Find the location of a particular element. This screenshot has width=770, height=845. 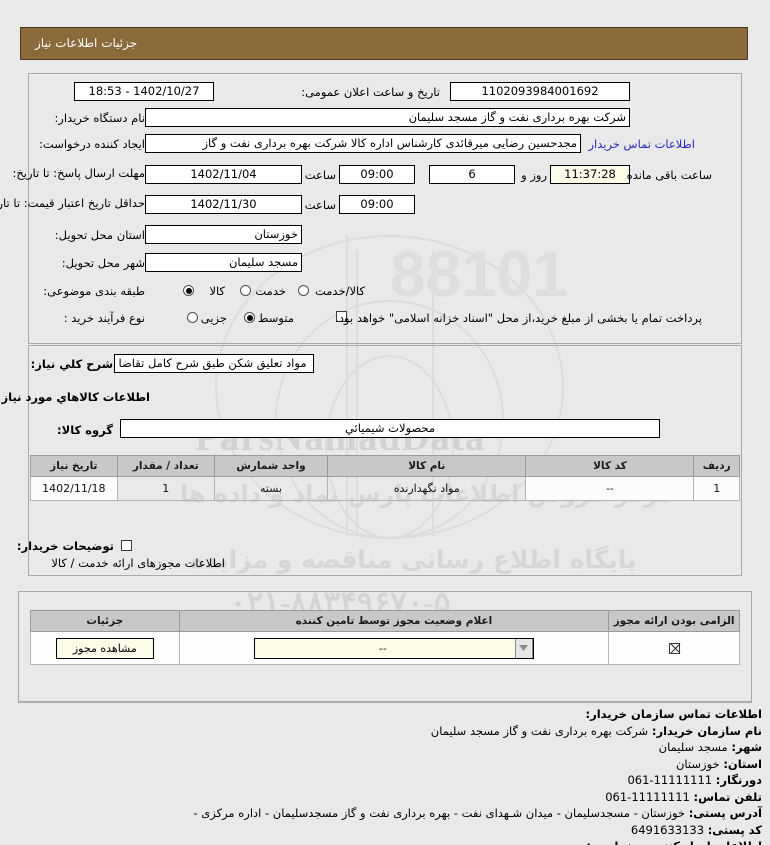

permit-status-dropdown: -- is located at coordinates (393, 648).